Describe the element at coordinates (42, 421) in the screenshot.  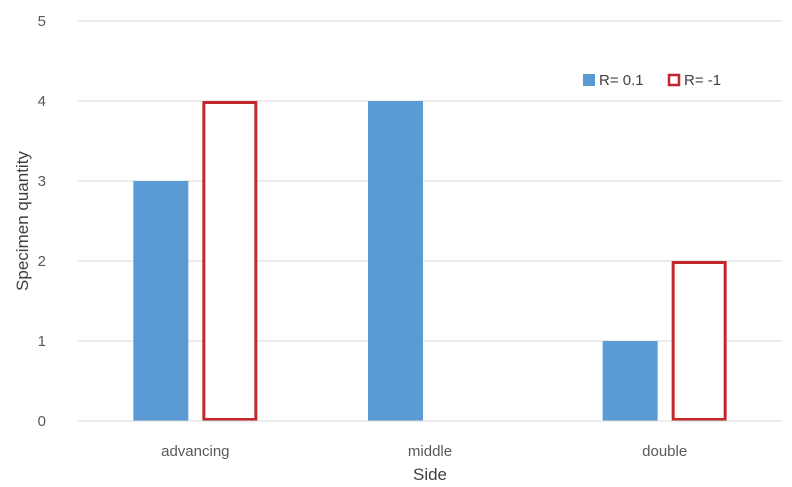
I see `y-tick-label: 0` at that location.